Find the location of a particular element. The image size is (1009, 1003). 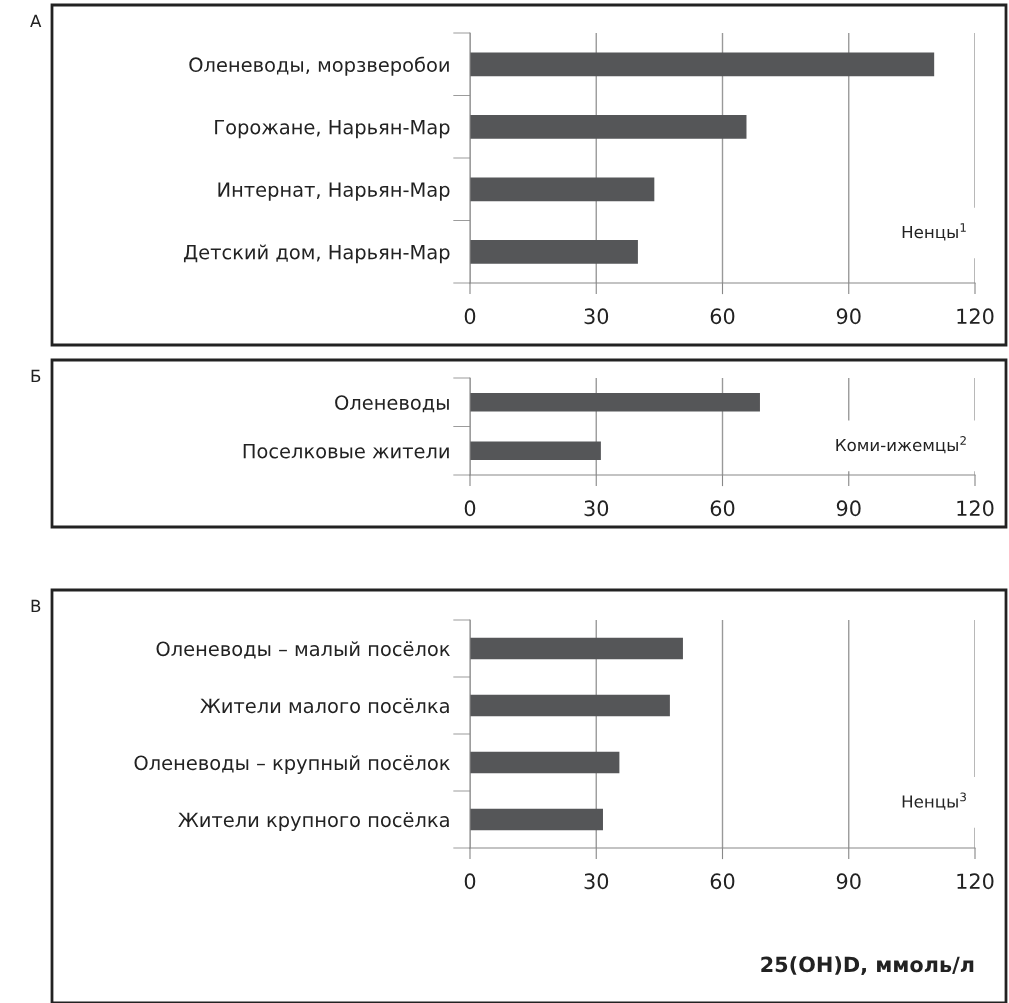

text: В is located at coordinates (36, 605).